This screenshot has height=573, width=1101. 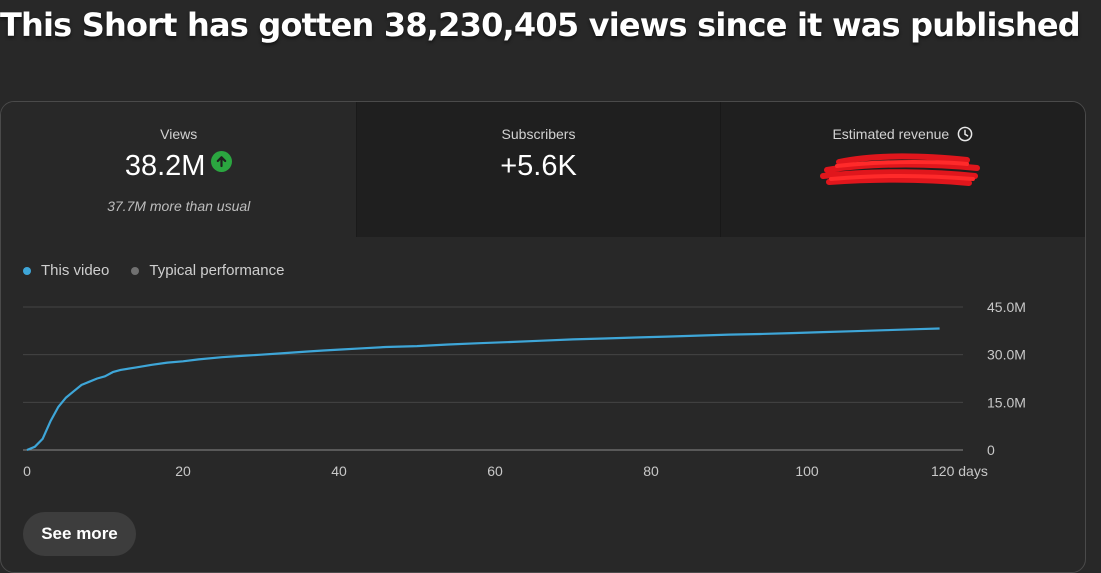 I want to click on see-more-button: See more, so click(x=79, y=534).